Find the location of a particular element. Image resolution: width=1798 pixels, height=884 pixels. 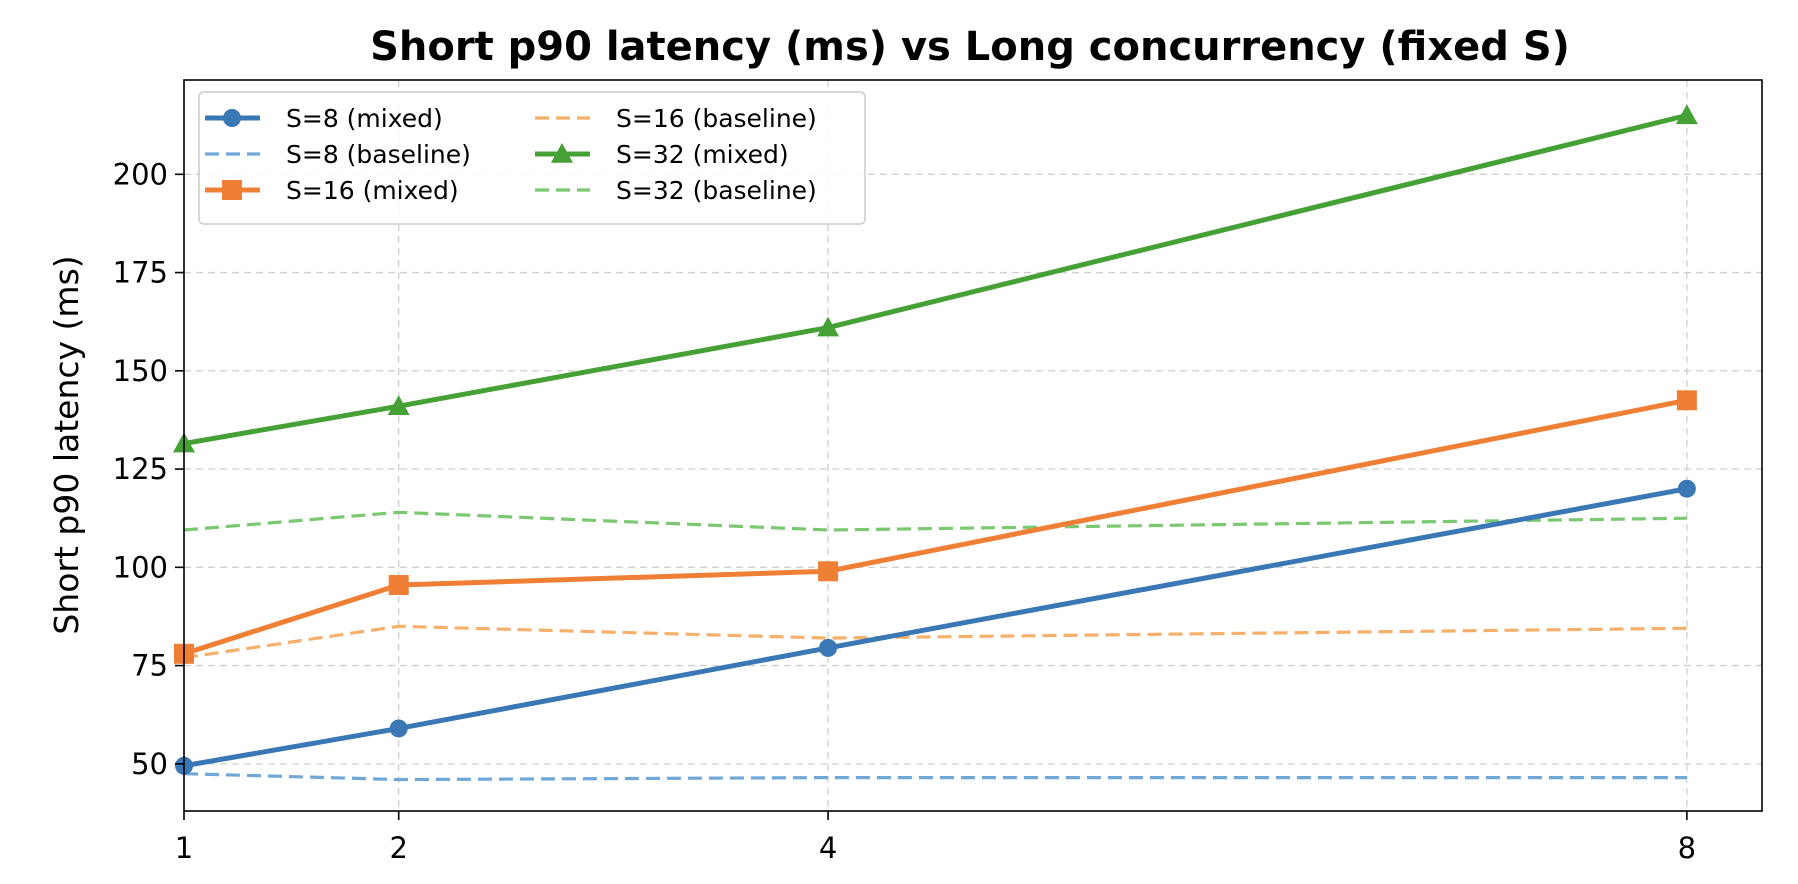

y-tick-label: 175 is located at coordinates (140, 273).